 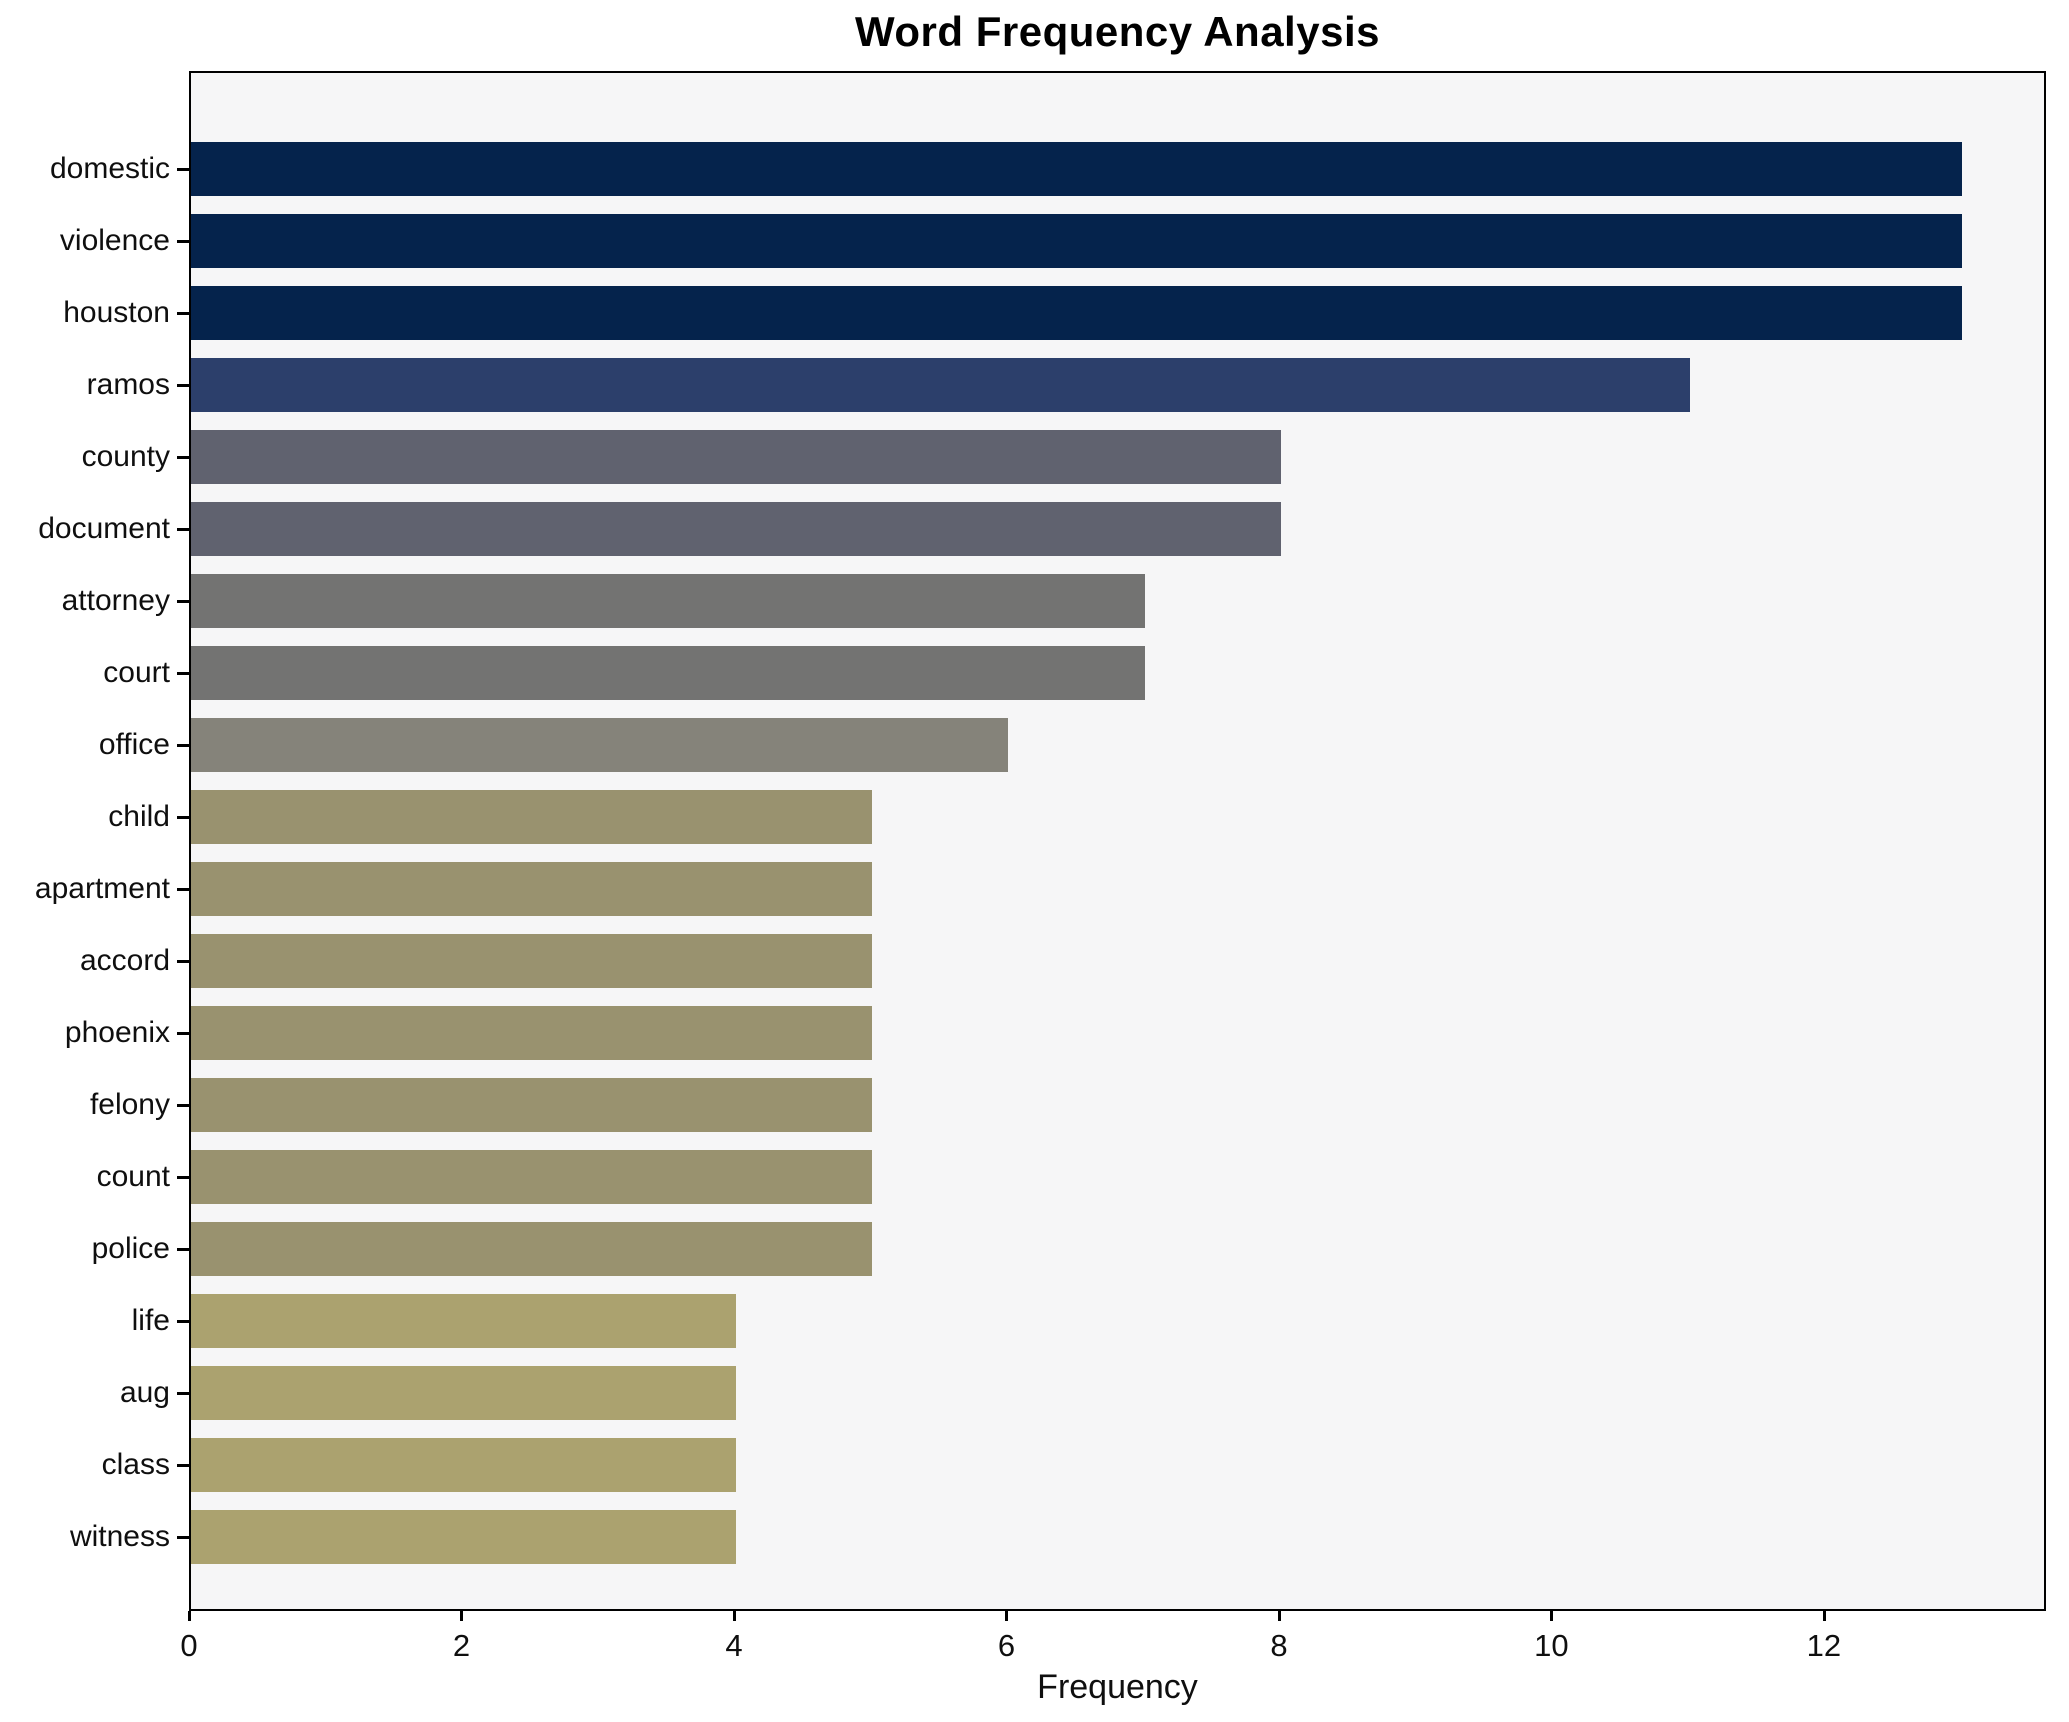 I want to click on y-tick-label-domestic: domestic, so click(x=109, y=168).